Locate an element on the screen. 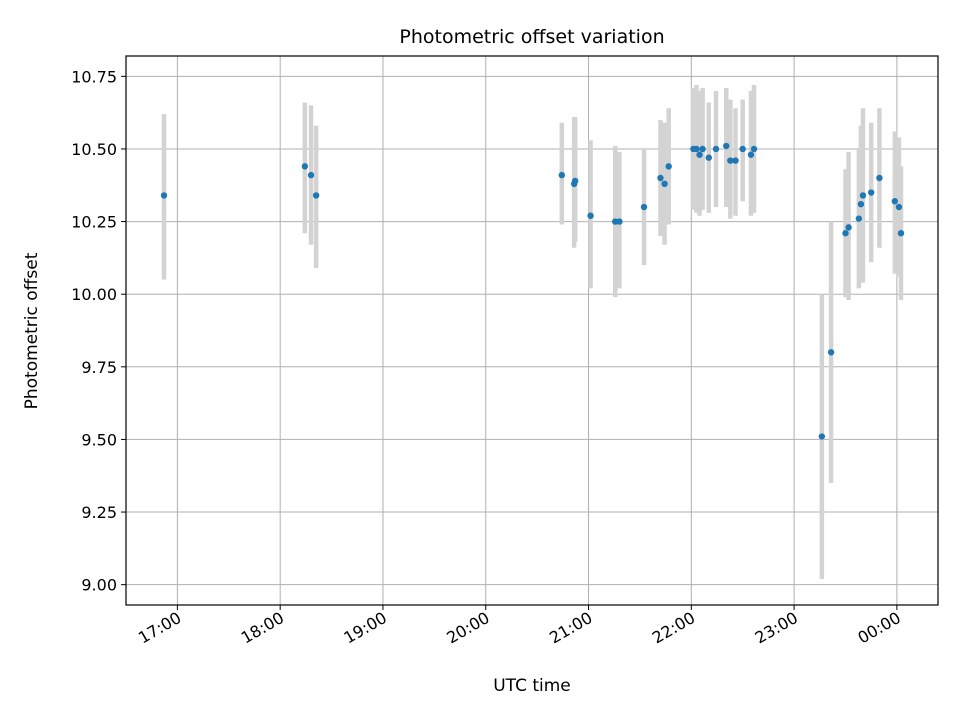 The width and height of the screenshot is (960, 720). y-tick-label: 9.75 is located at coordinates (99, 367).